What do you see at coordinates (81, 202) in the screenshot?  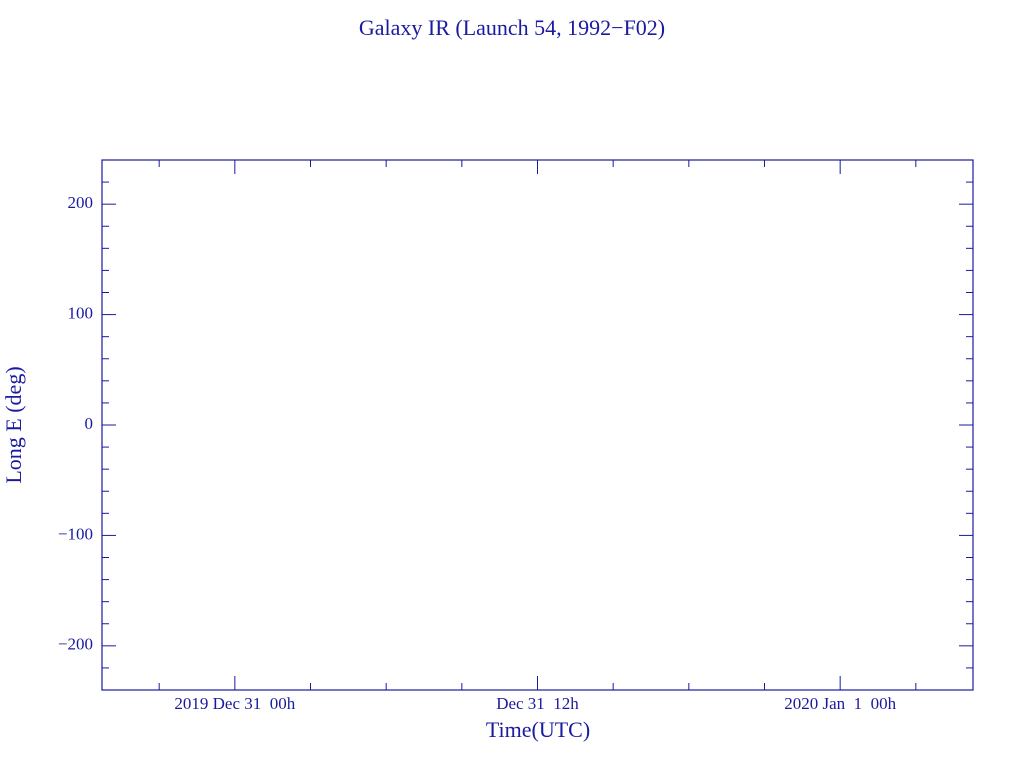 I see `y-tick-label: 200` at bounding box center [81, 202].